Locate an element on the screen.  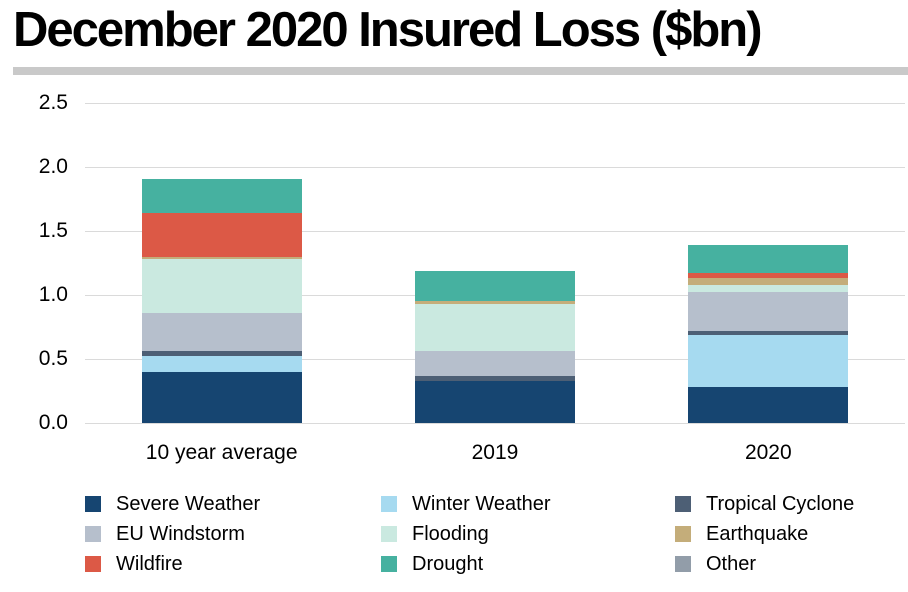
stacked-bar-10-year-average is located at coordinates (221, 263).